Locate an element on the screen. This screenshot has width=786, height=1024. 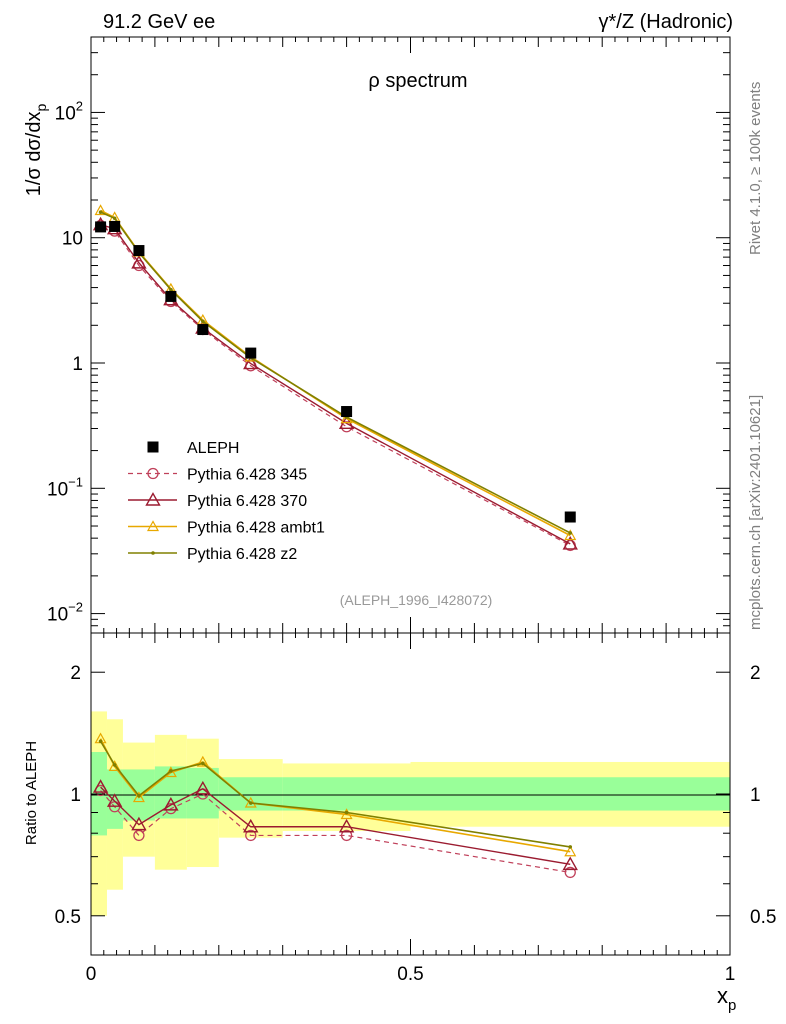
rivet-version-label: Rivet 4.1.0, ≥ 100k events is located at coordinates (755, 168).